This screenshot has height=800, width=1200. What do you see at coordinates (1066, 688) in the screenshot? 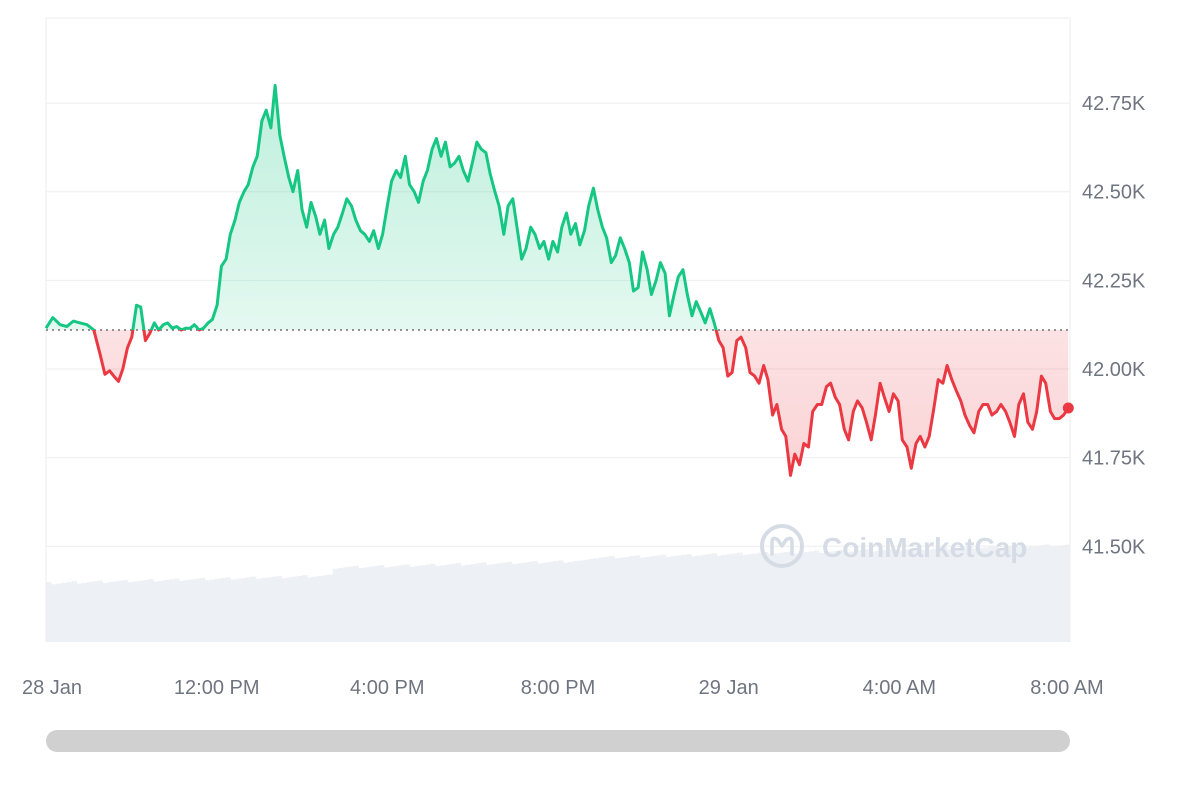
I see `x-tick-label: 8:00 AM` at bounding box center [1066, 688].